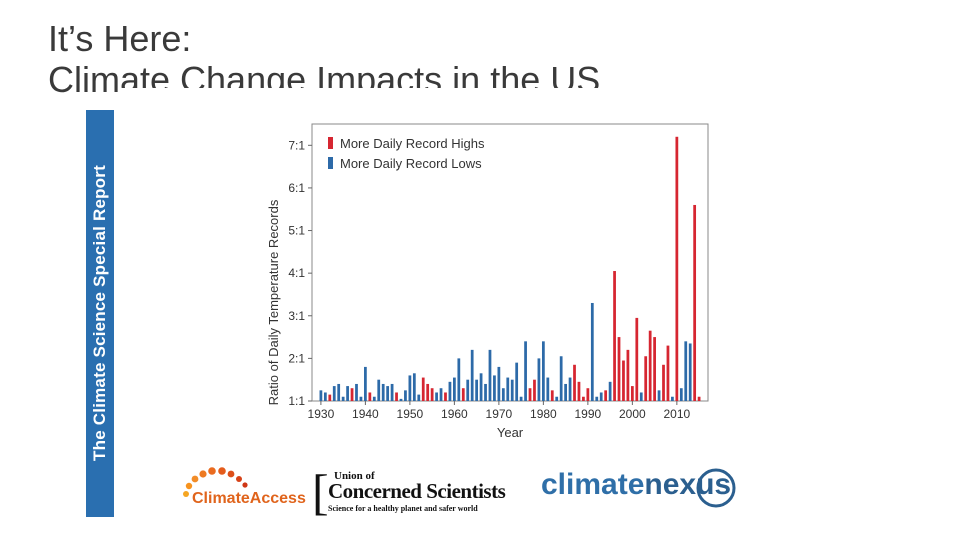 The image size is (960, 540). What do you see at coordinates (459, 379) in the screenshot?
I see `bar-1961` at bounding box center [459, 379].